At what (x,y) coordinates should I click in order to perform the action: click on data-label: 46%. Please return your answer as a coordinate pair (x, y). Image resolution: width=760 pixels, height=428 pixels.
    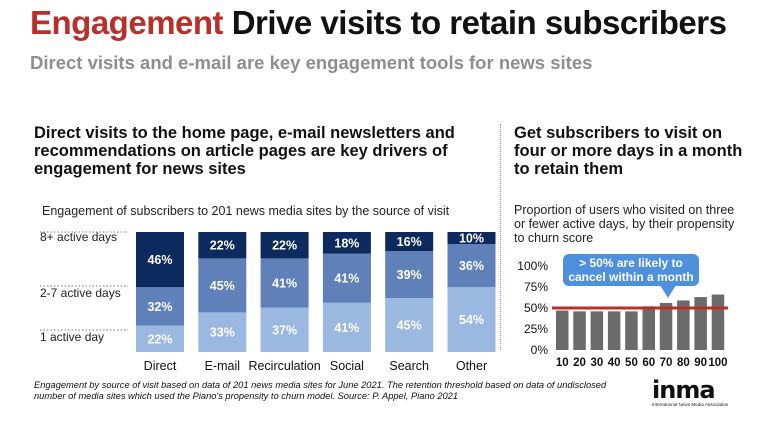
    Looking at the image, I should click on (159, 260).